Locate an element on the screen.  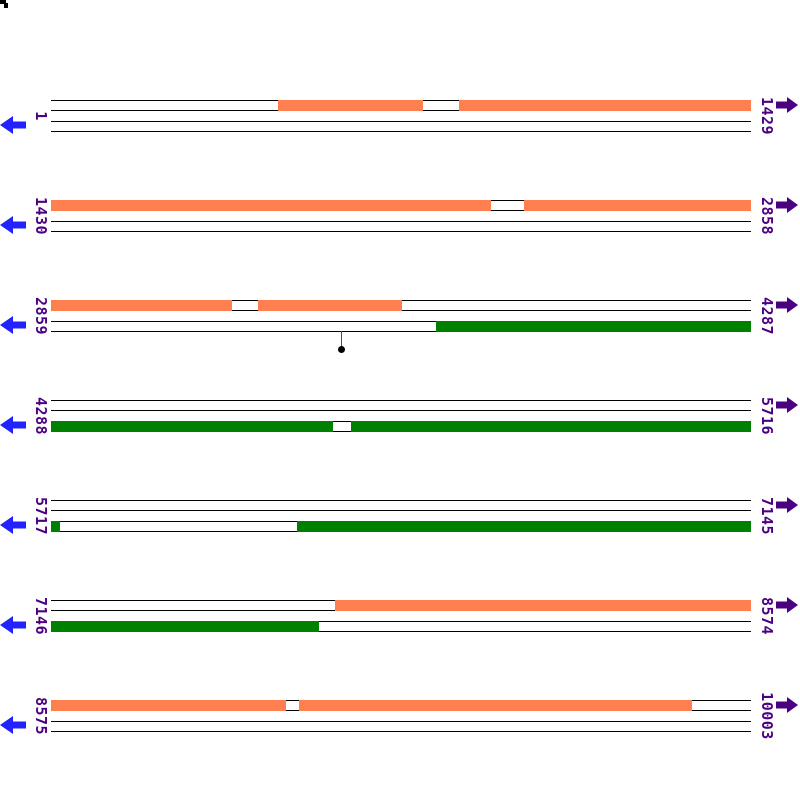
row-start-position-label: 1430 is located at coordinates (41, 215).